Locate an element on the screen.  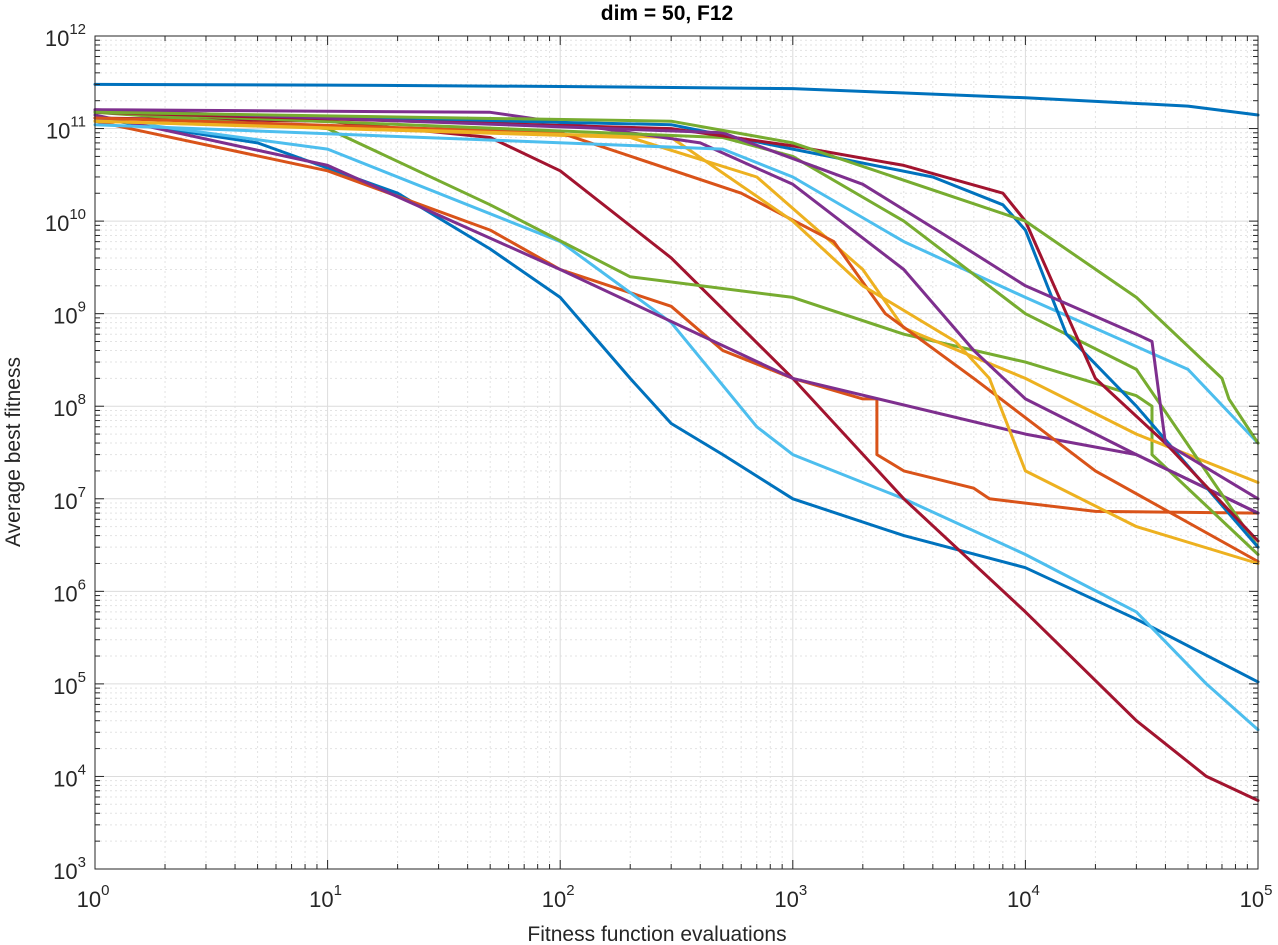
x-tick-exponent: 4 is located at coordinates (1035, 890).